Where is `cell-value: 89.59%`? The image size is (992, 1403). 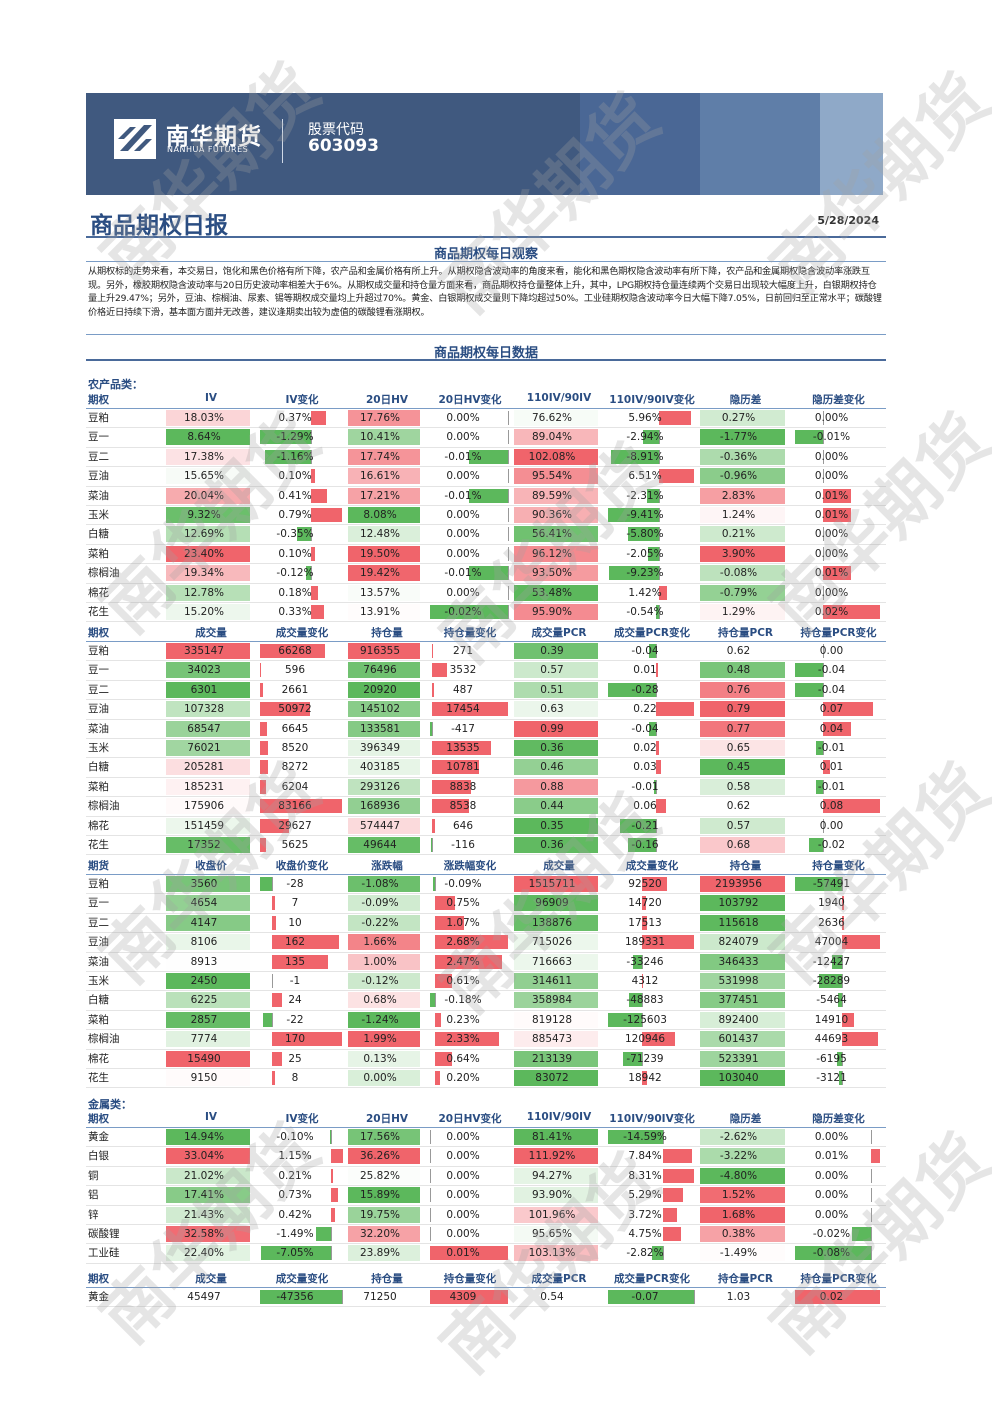
cell-value: 89.59% is located at coordinates (552, 495).